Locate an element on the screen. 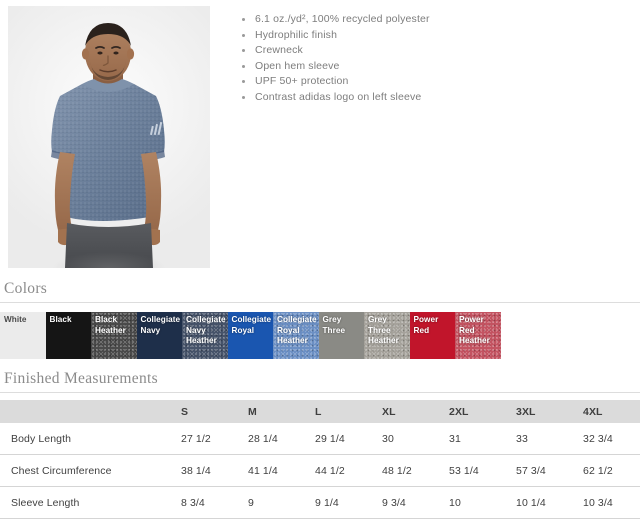 This screenshot has width=640, height=519. color-swatch-label: Grey Three is located at coordinates (334, 325).